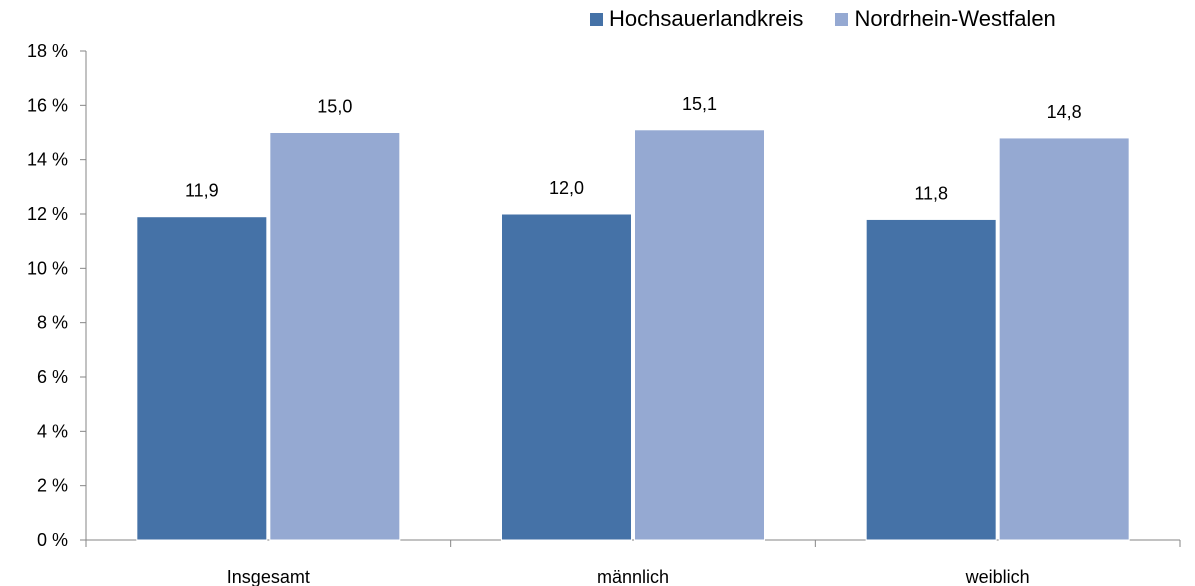 The height and width of the screenshot is (586, 1195). What do you see at coordinates (334, 107) in the screenshot?
I see `data-label: 15,0` at bounding box center [334, 107].